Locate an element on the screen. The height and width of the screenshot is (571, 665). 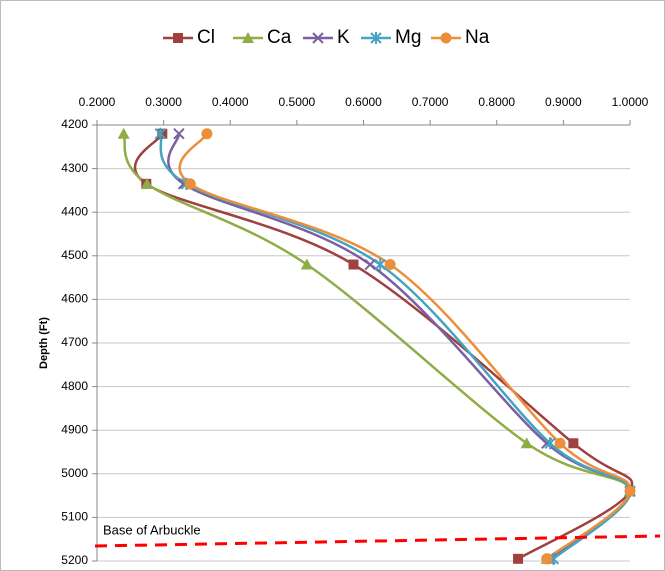
y-tick-label: 4800 is located at coordinates (74, 386).